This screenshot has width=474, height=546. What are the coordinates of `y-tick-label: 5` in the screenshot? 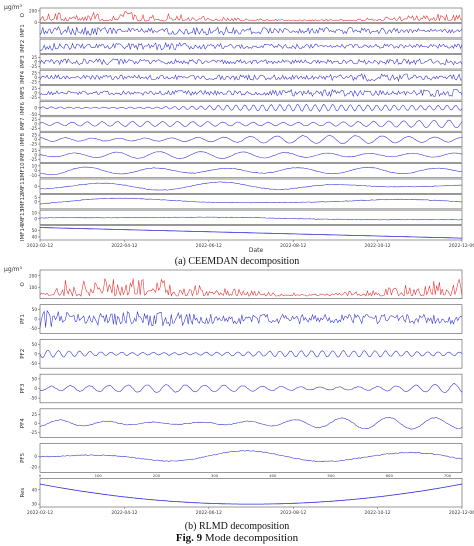 It's located at (35, 197).